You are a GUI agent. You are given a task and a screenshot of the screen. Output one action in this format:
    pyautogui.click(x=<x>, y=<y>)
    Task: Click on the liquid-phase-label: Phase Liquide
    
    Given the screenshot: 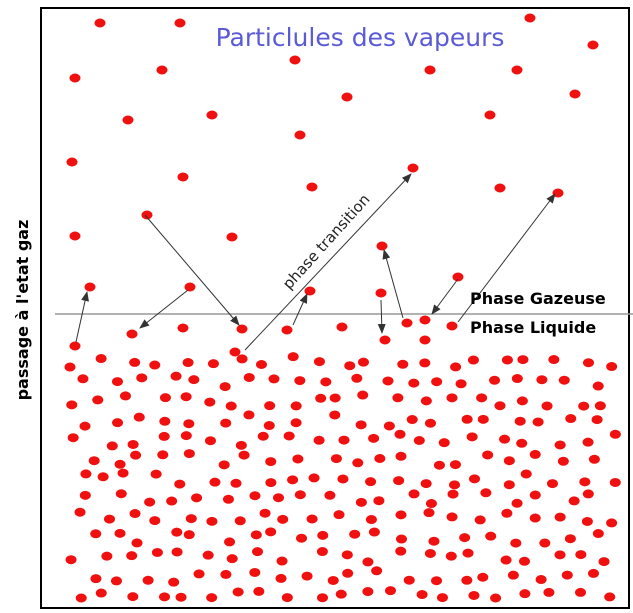 What is the action you would take?
    pyautogui.click(x=533, y=327)
    